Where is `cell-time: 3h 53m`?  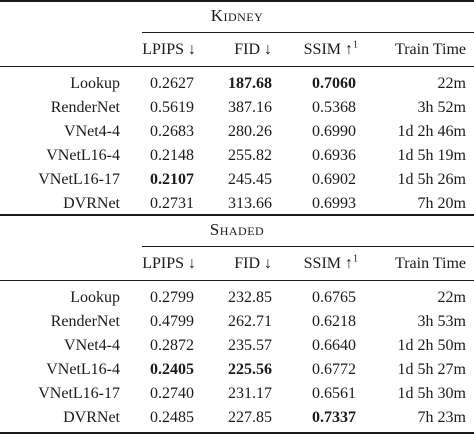
cell-time: 3h 53m is located at coordinates (441, 321).